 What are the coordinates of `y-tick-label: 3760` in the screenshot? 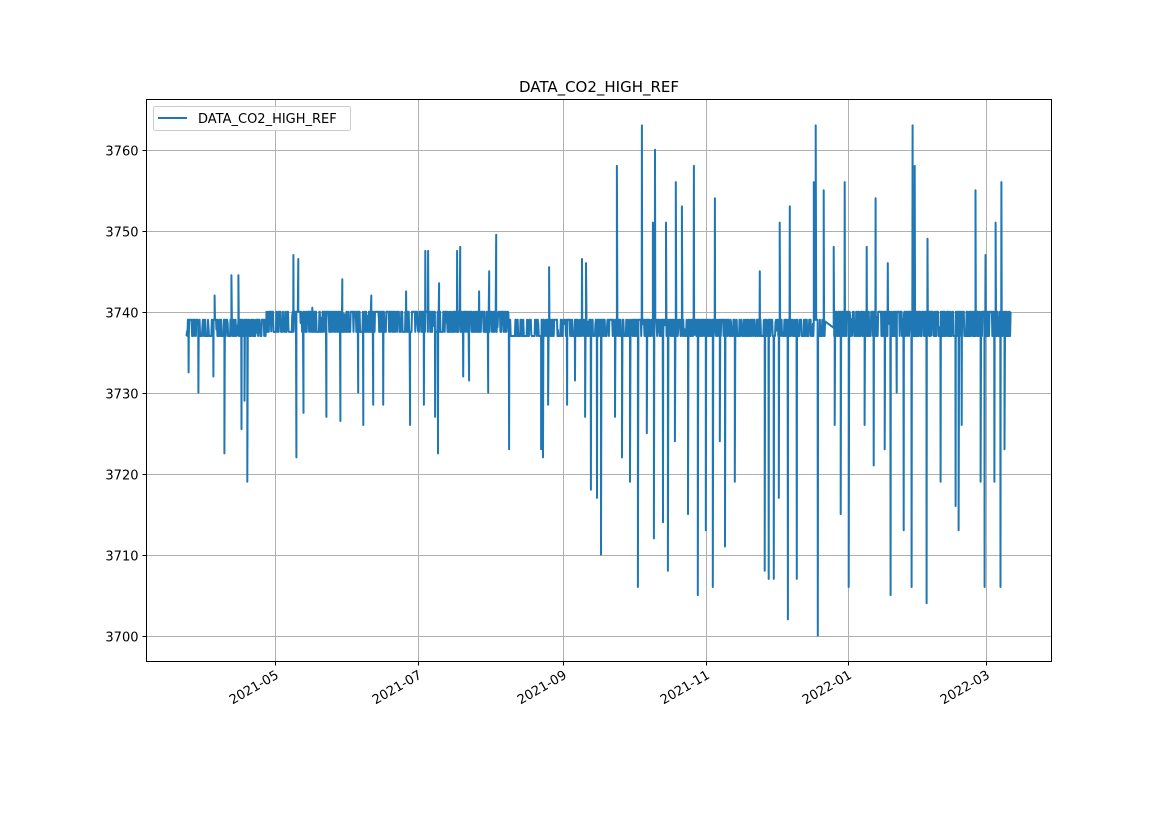 It's located at (121, 152).